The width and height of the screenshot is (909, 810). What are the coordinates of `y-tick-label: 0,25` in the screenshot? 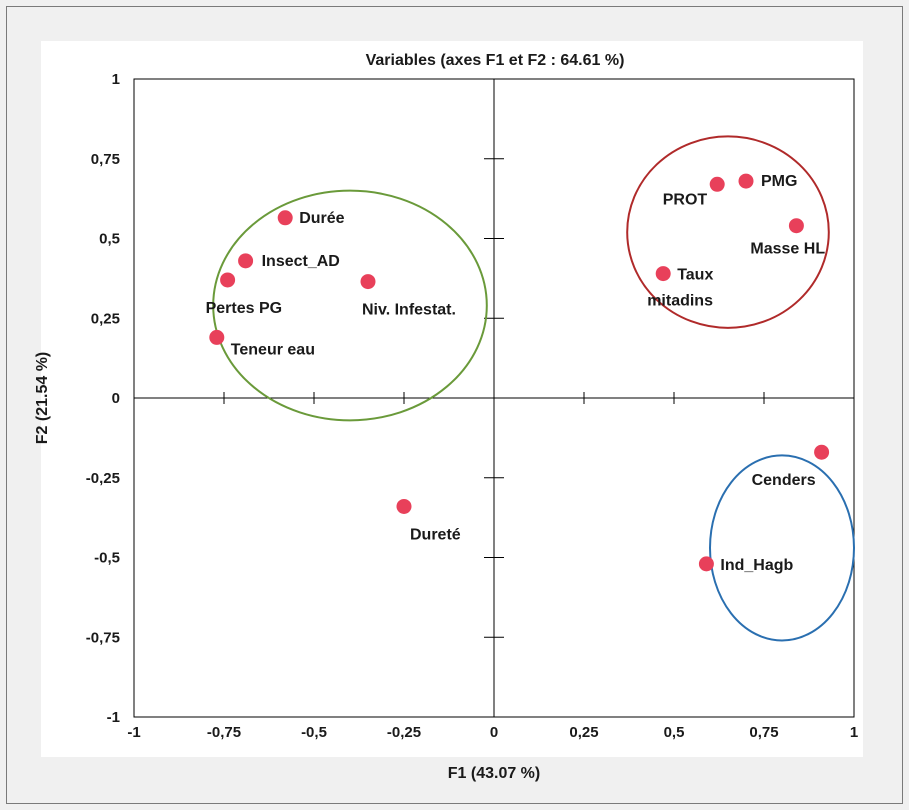 It's located at (105, 318).